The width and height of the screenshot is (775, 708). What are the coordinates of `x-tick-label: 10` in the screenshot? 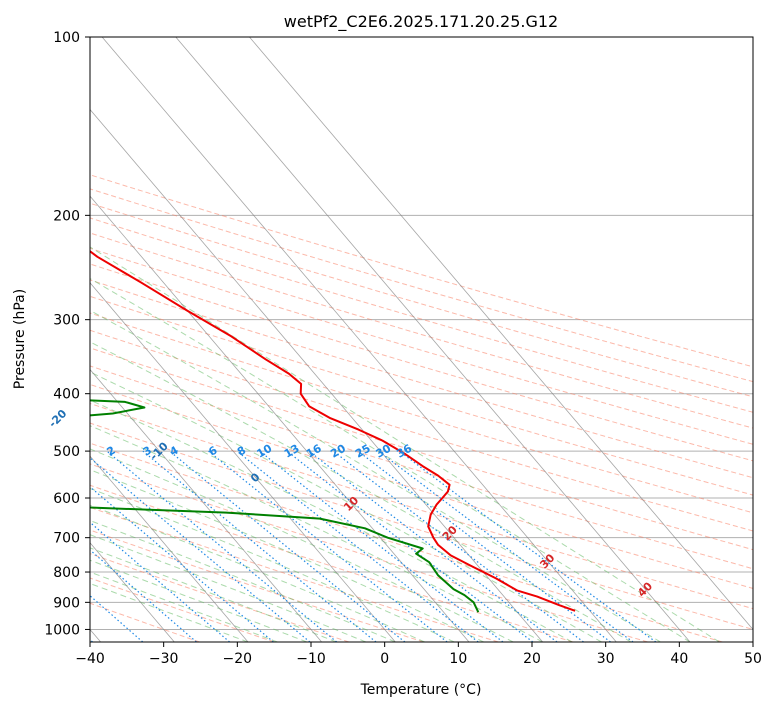 It's located at (458, 659).